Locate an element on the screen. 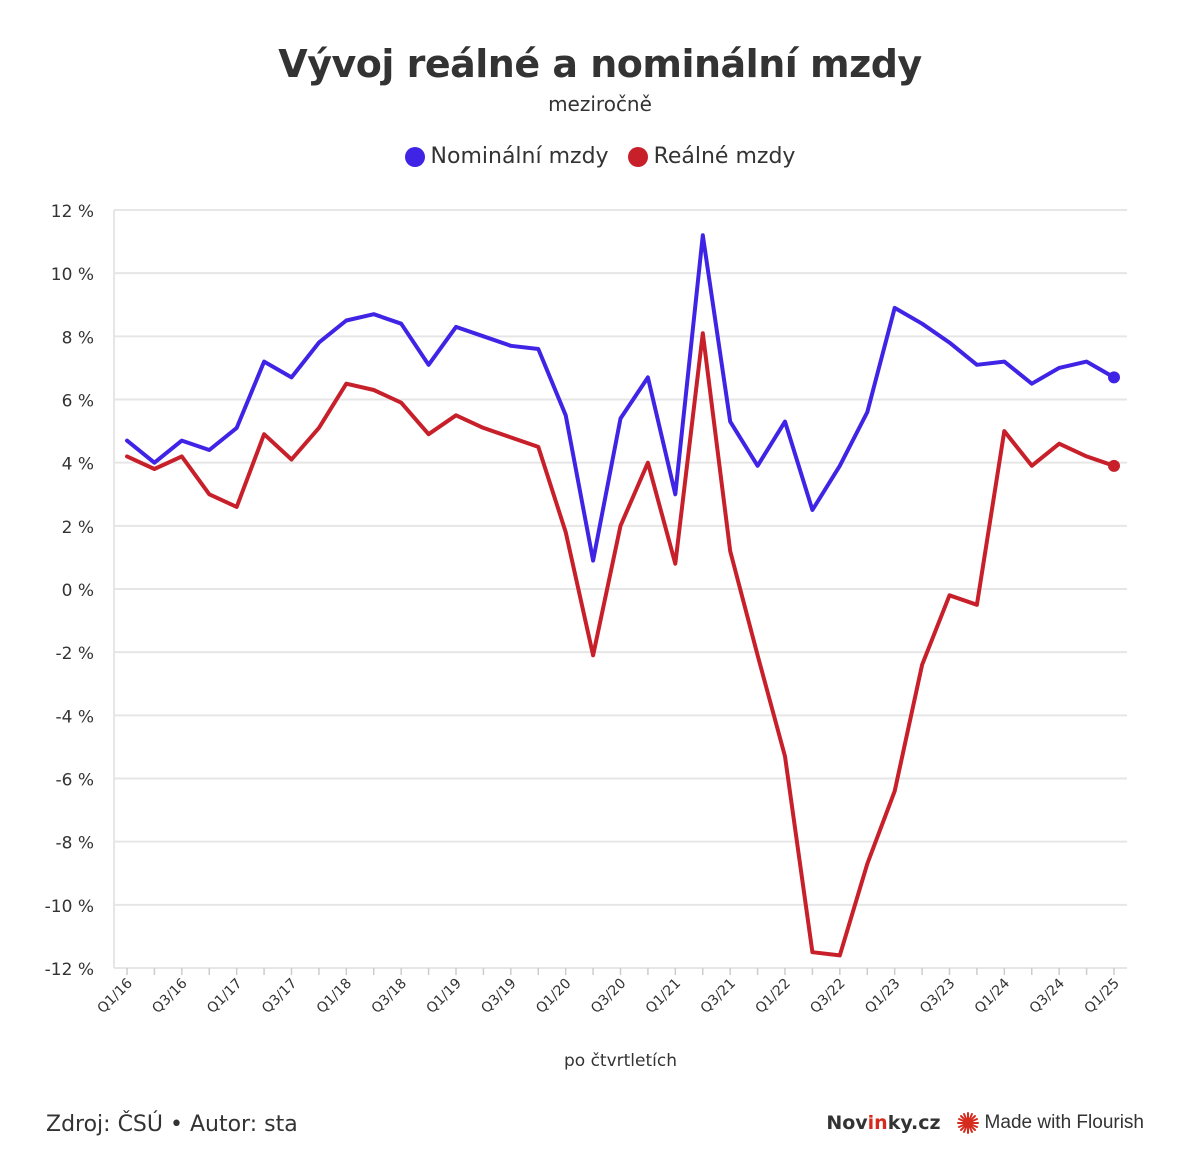  x-tick-label: Q1/18 is located at coordinates (334, 996).